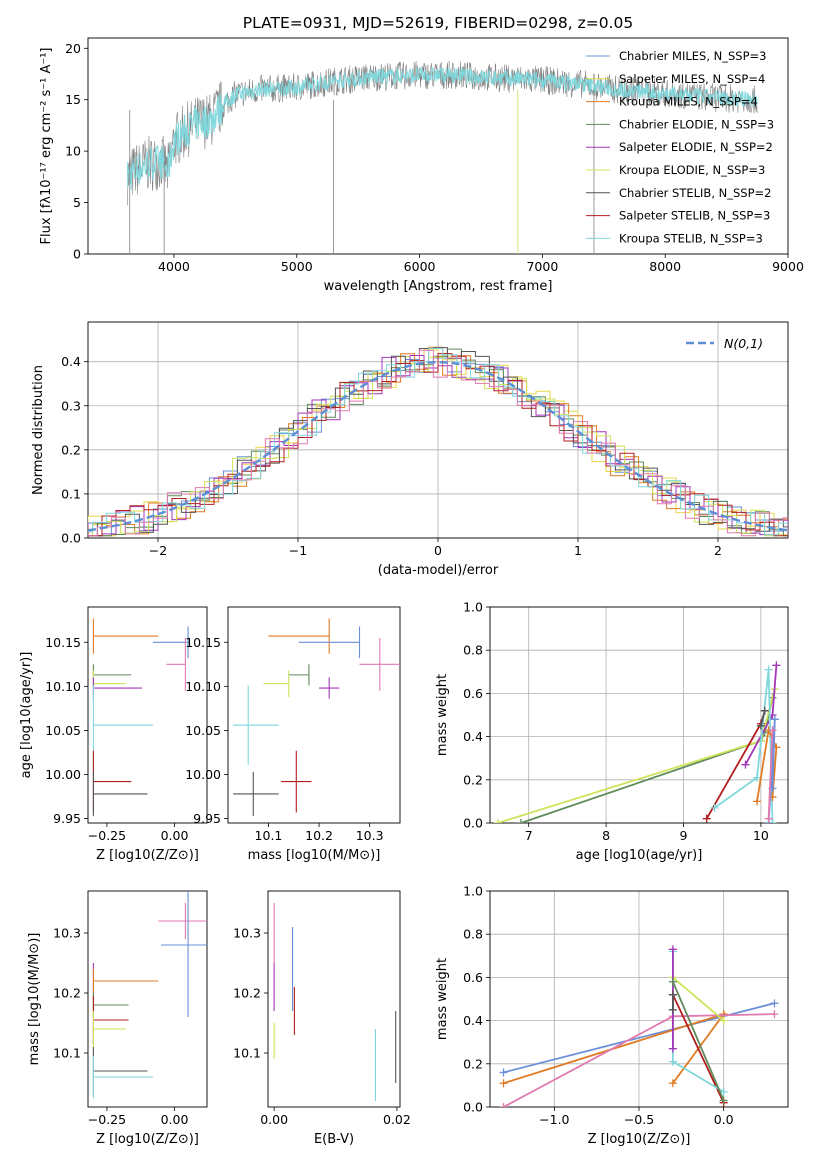 This screenshot has height=1170, width=819. I want to click on y-tick-label: 5, so click(77, 202).